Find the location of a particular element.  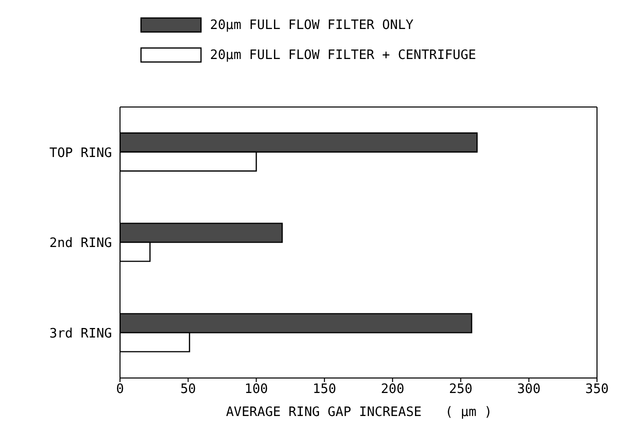

x-tick-label: 300 is located at coordinates (529, 390).